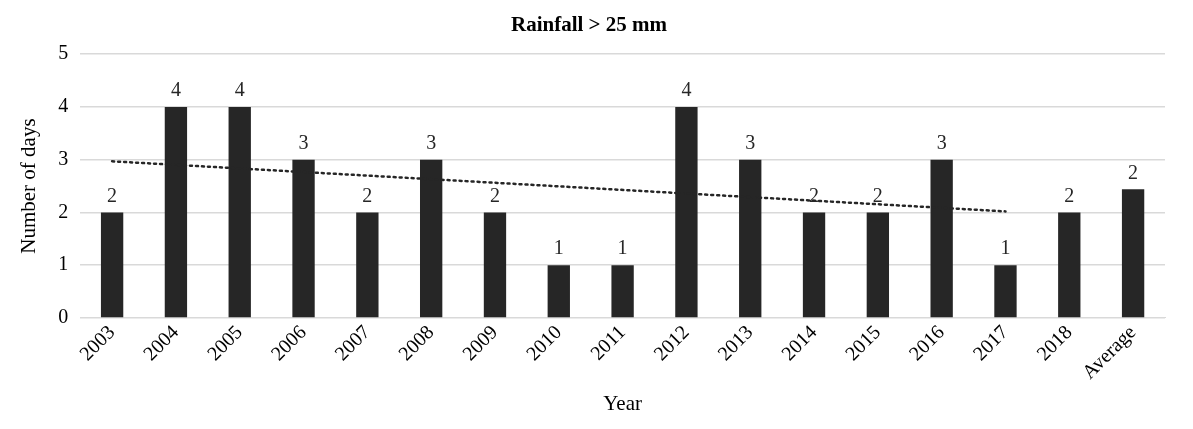 This screenshot has width=1193, height=429. I want to click on y-tick-label: 5, so click(63, 52).